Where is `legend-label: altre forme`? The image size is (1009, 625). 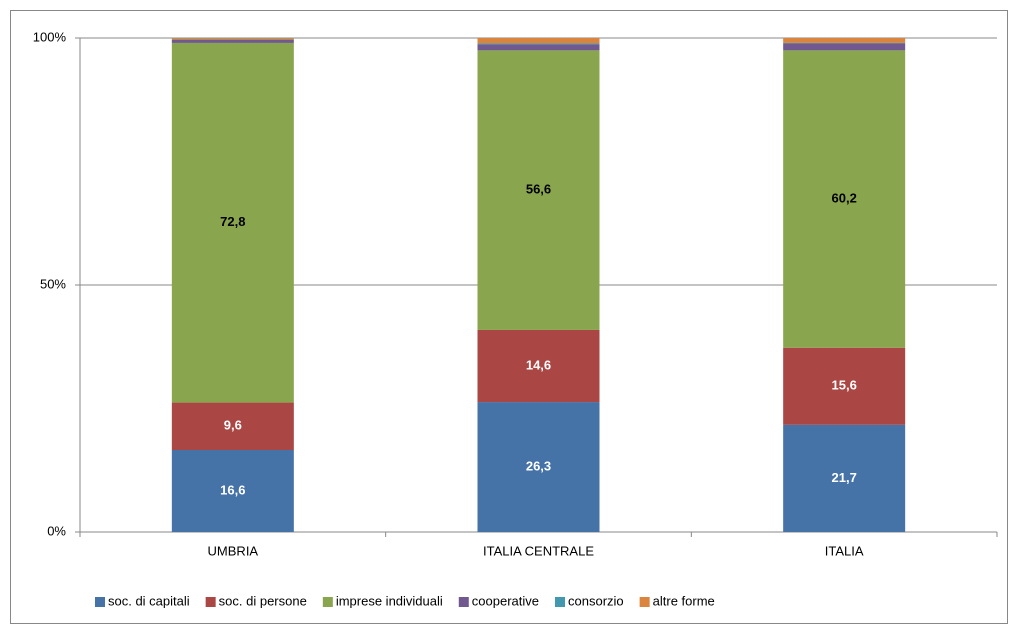 legend-label: altre forme is located at coordinates (684, 600).